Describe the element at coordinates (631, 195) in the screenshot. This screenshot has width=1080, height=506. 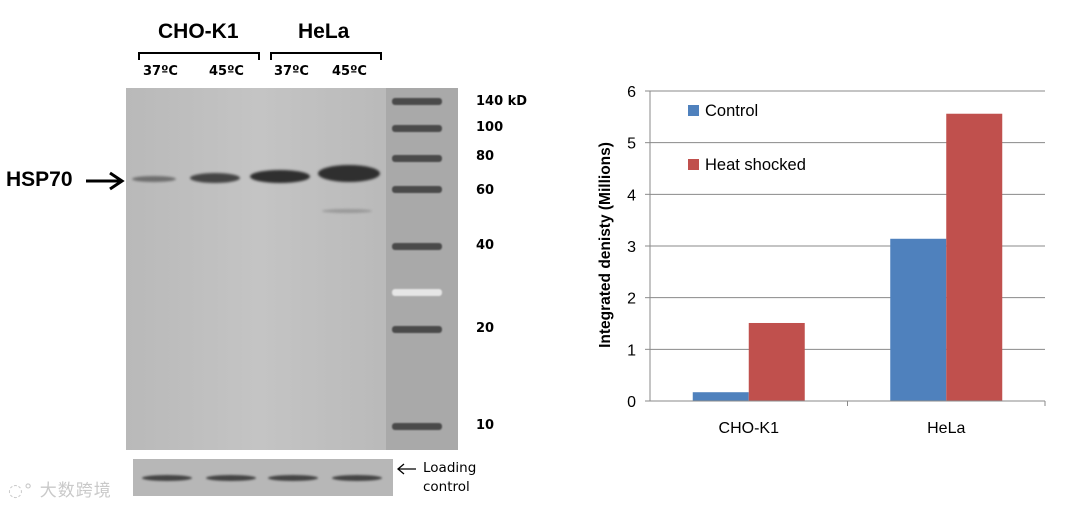
I see `y-tick-label-4: 4` at that location.